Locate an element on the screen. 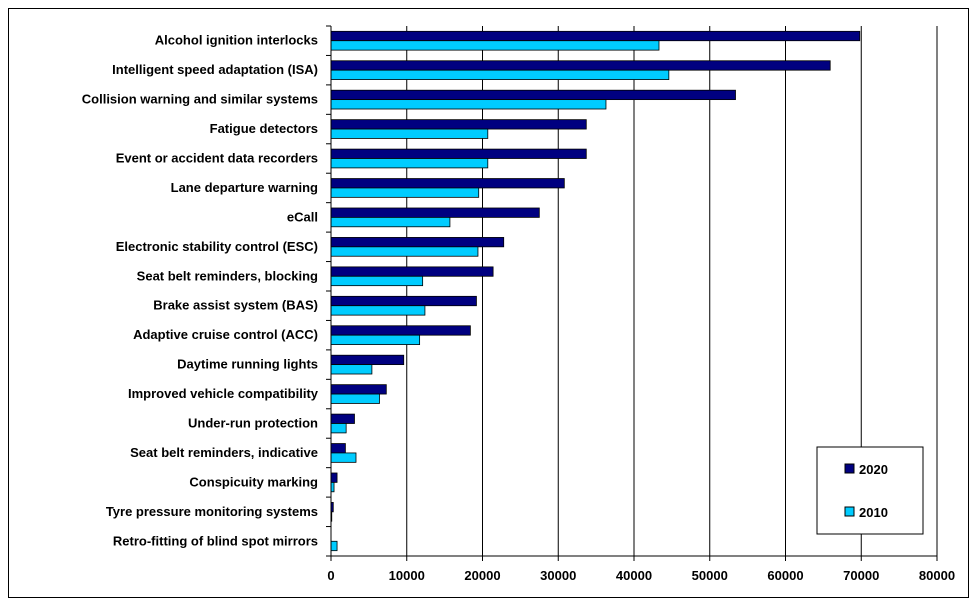 This screenshot has width=978, height=605. x-tick-label: 10000 is located at coordinates (407, 575).